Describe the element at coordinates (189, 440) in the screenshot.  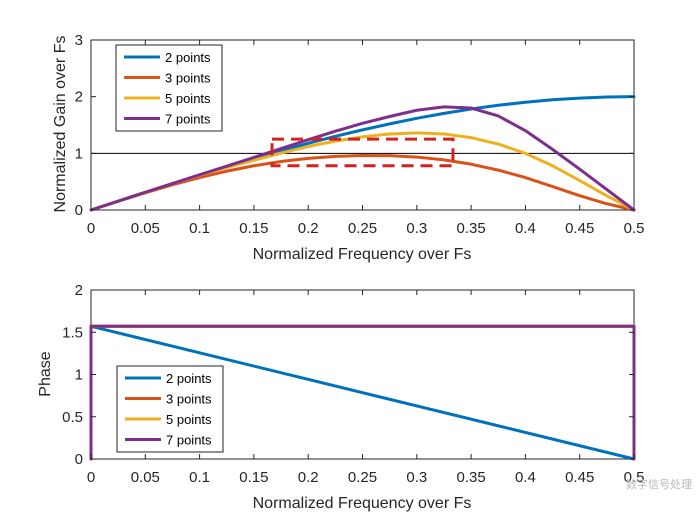
I see `phase-legend-label: 7 points` at that location.